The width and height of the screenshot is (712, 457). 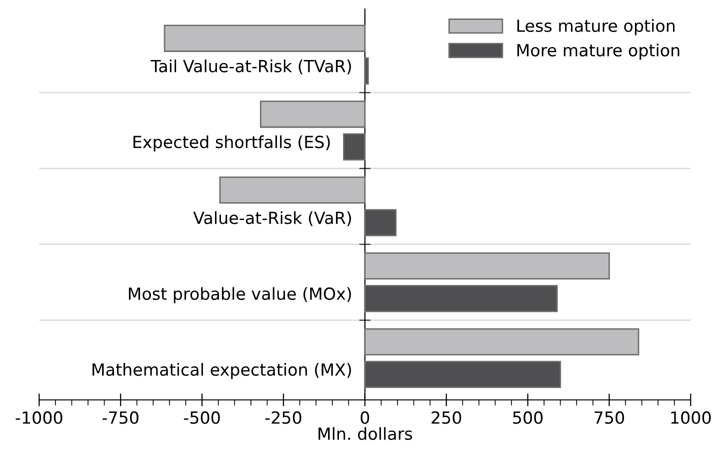 I want to click on legend-label: Less mature option, so click(x=596, y=27).